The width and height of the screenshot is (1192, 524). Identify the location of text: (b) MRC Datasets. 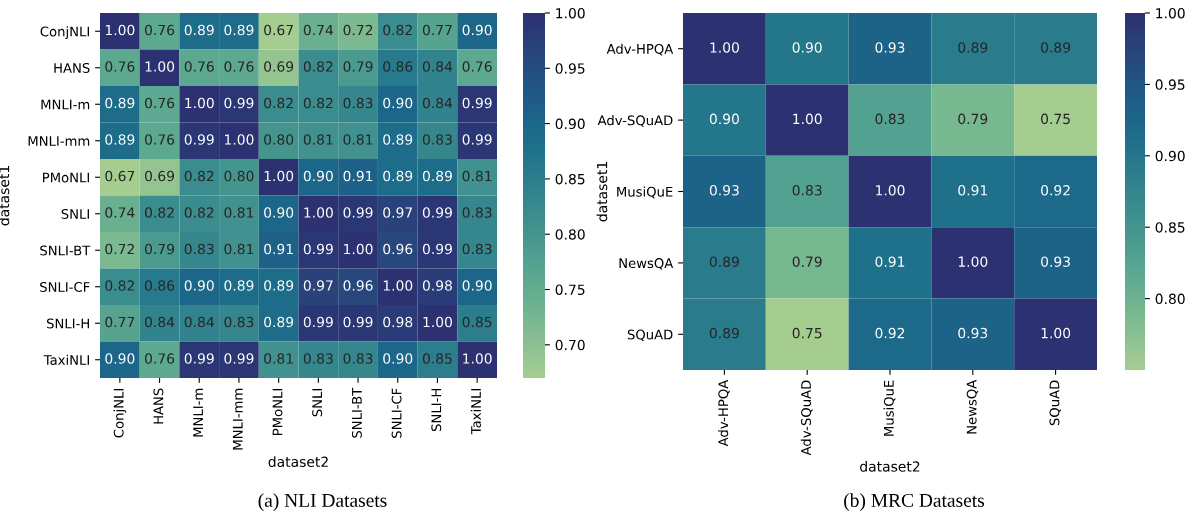
(914, 502).